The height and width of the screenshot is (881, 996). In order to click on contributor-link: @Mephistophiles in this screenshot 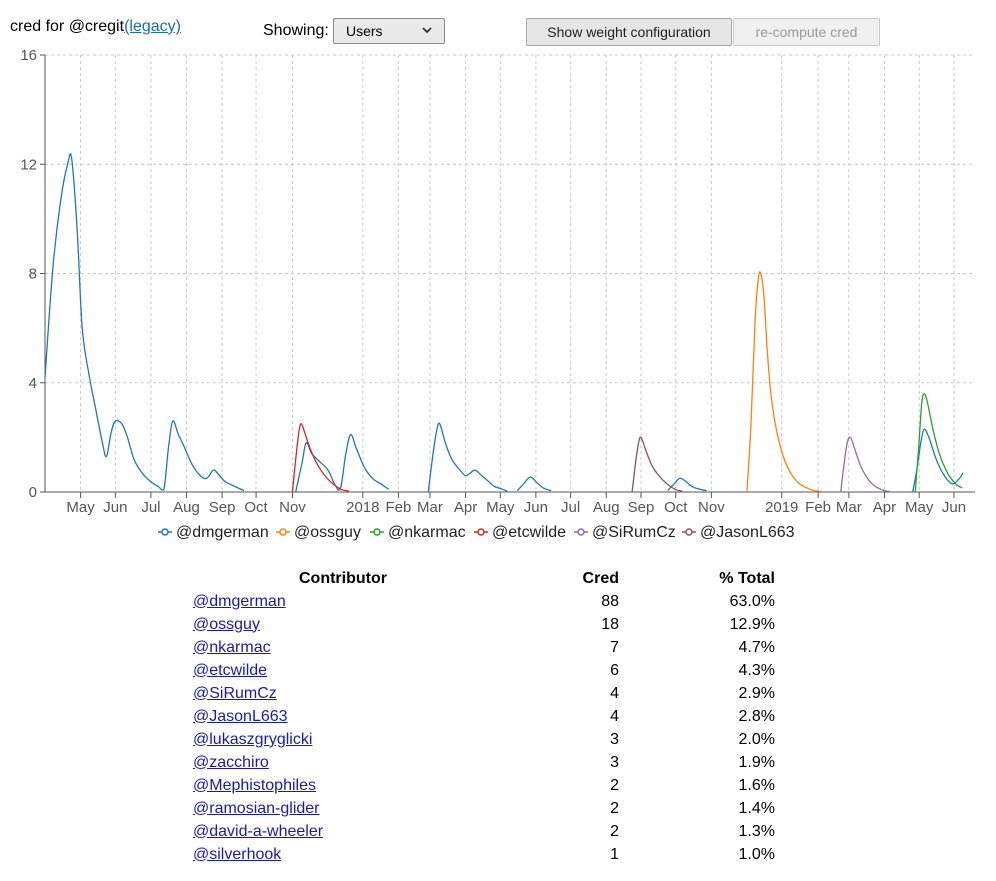, I will do `click(254, 785)`.